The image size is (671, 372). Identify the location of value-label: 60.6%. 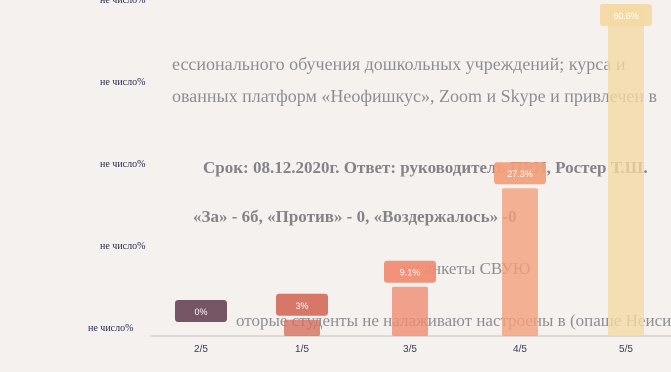
(626, 16).